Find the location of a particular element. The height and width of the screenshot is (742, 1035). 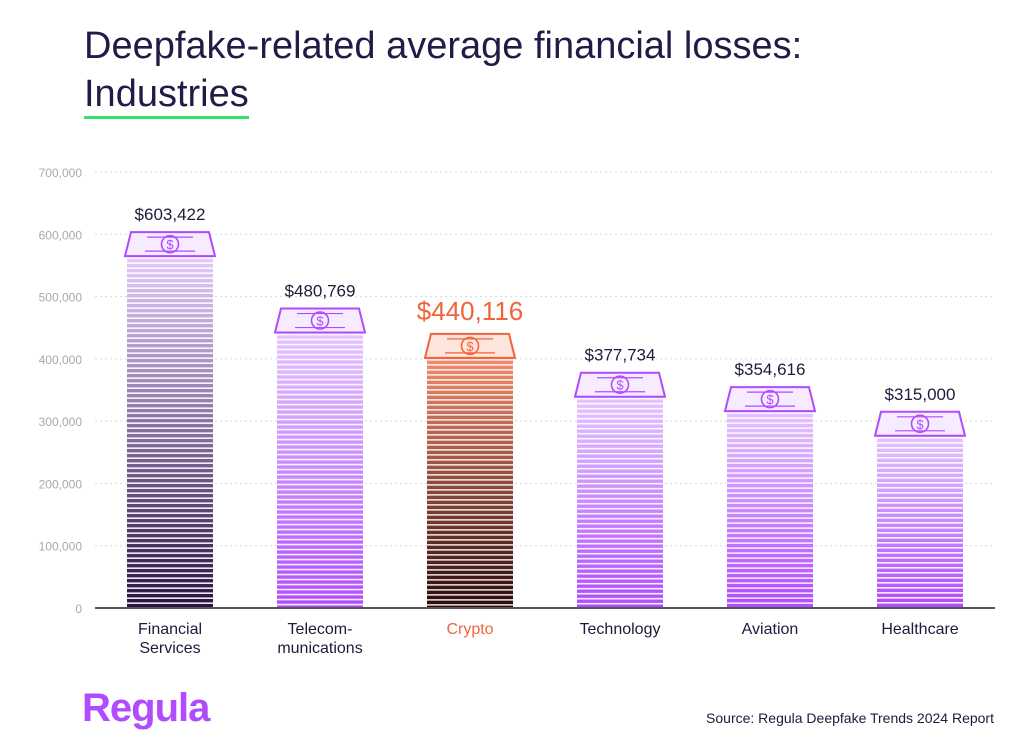

data-label: $603,422 is located at coordinates (170, 214).